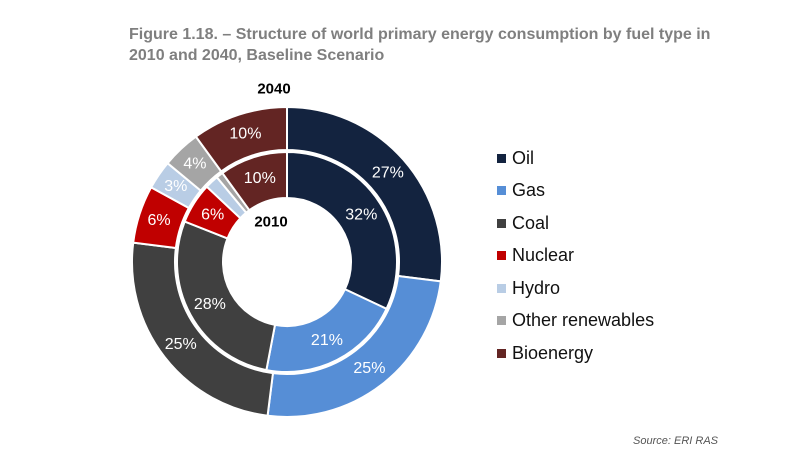 This screenshot has width=810, height=463. Describe the element at coordinates (501, 256) in the screenshot. I see `legend-swatch-nuclear` at that location.